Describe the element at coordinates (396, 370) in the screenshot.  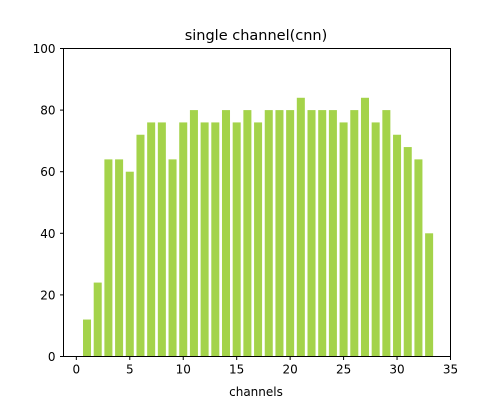
I see `x-tick-label: 30` at that location.